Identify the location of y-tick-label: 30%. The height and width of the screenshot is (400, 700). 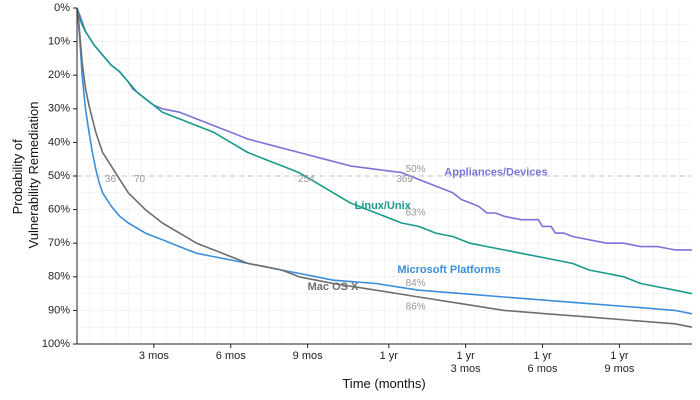
(59, 109).